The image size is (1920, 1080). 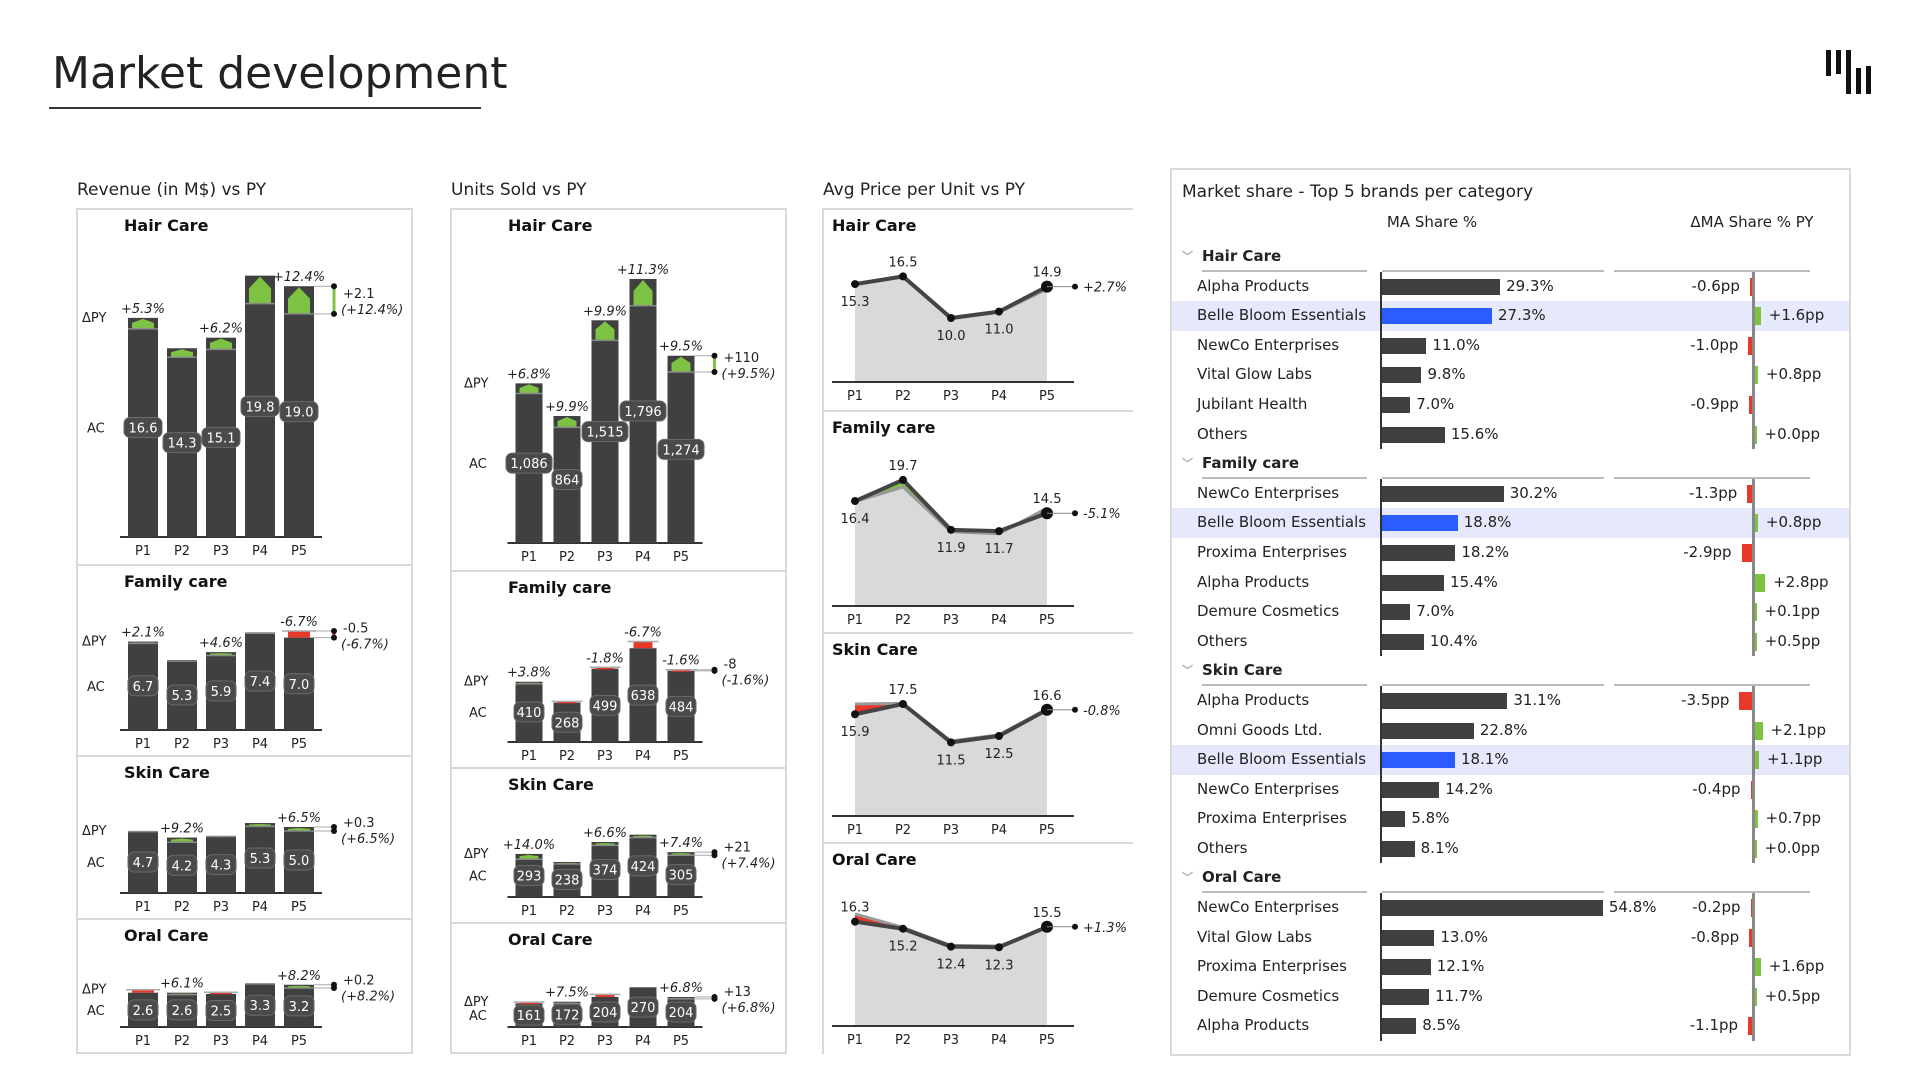 I want to click on brand-row: Jubilant Health 7.0% -0.9pp, so click(x=1510, y=404).